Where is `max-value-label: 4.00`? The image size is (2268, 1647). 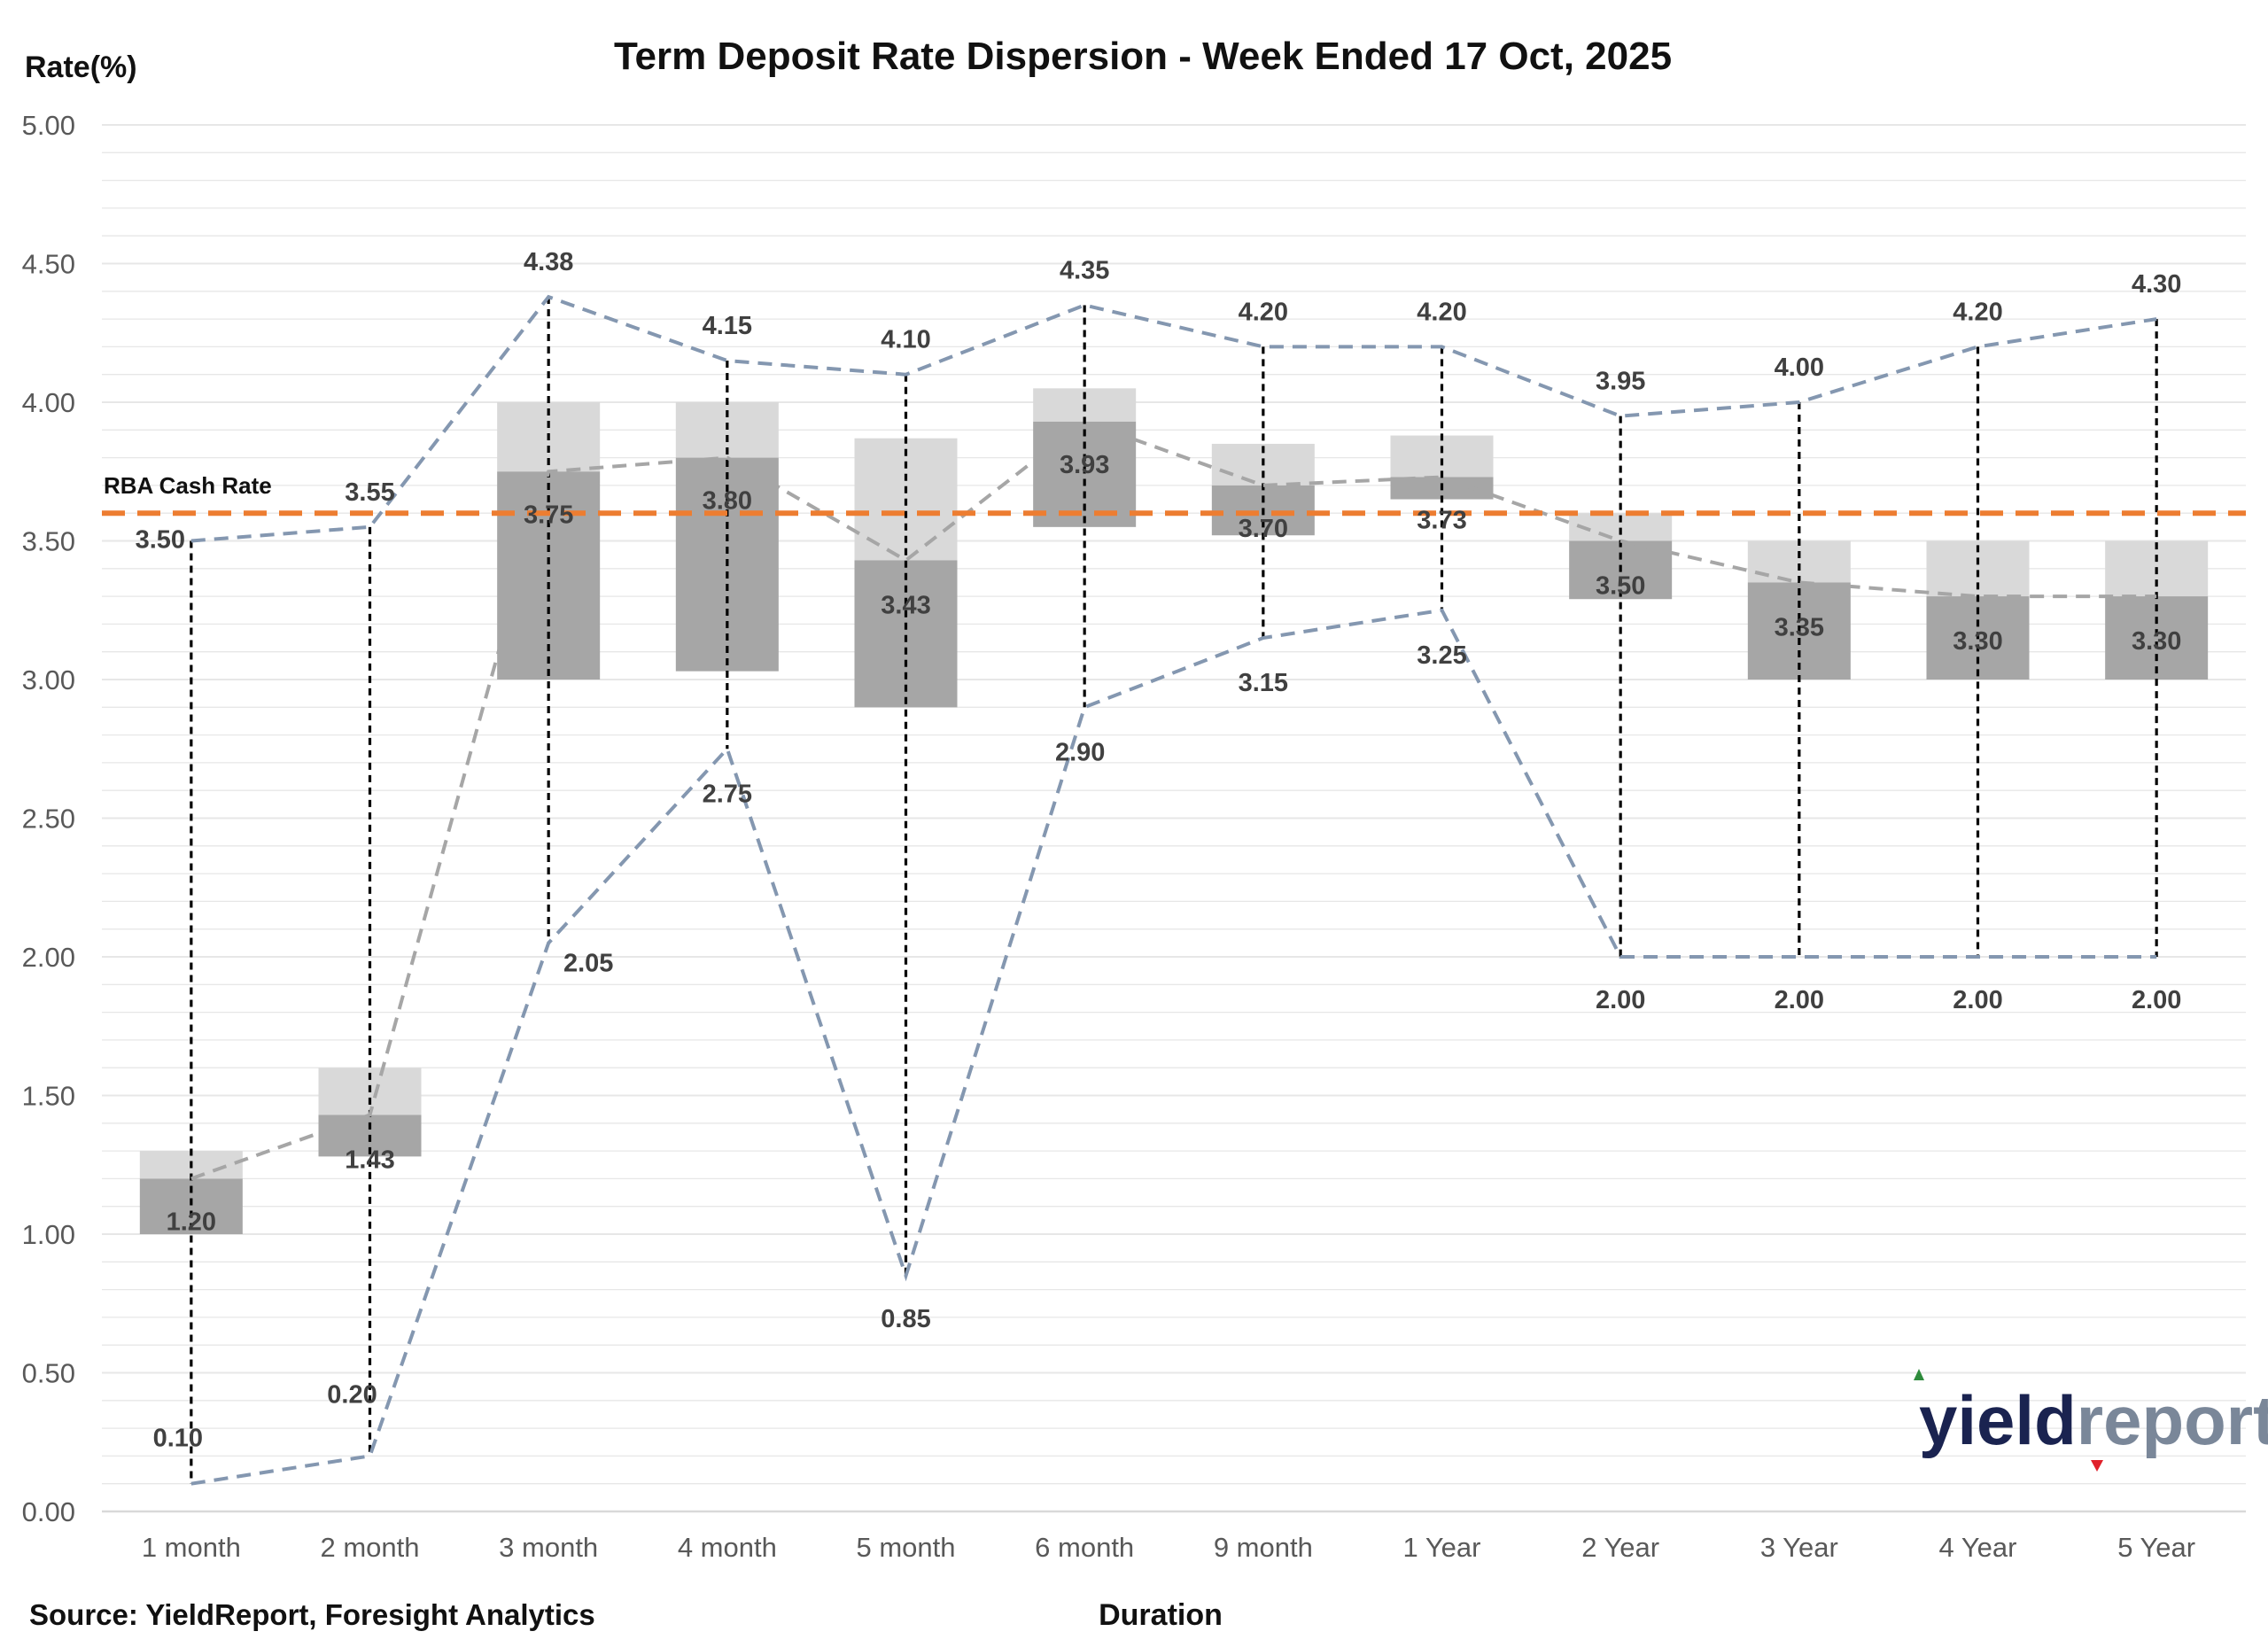
max-value-label: 4.00 is located at coordinates (1799, 367).